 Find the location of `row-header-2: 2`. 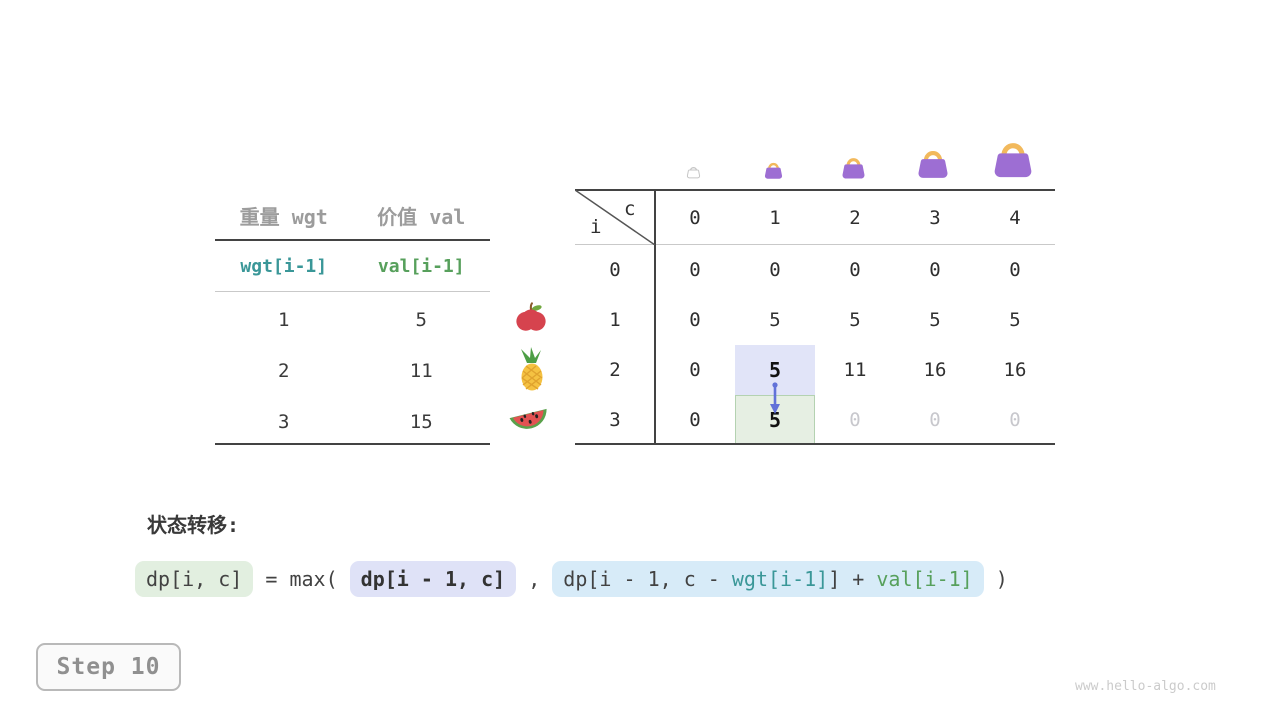

row-header-2: 2 is located at coordinates (615, 370).